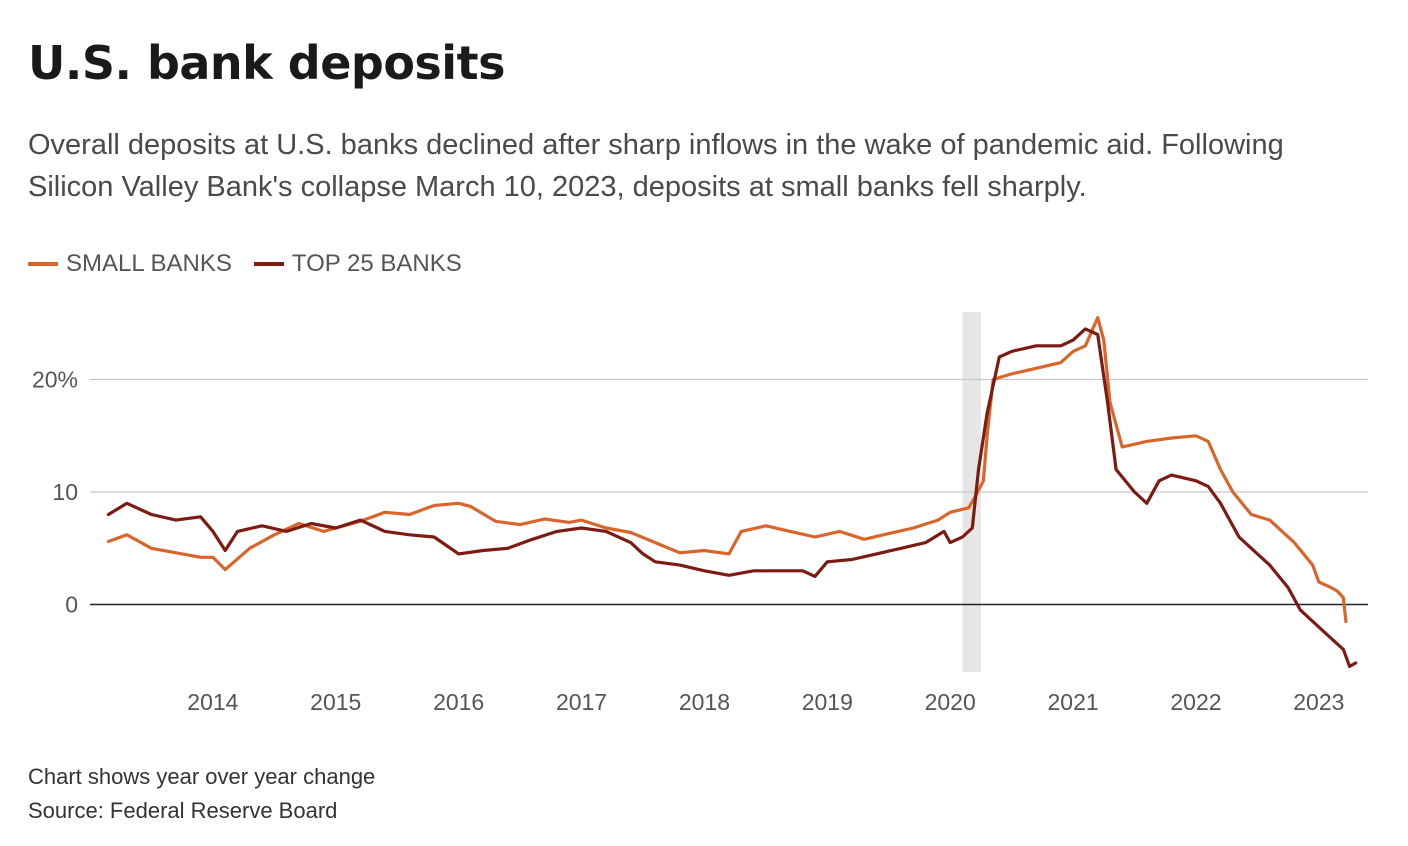 Image resolution: width=1408 pixels, height=846 pixels. Describe the element at coordinates (1195, 702) in the screenshot. I see `x-tick-label-2022: 2022` at that location.